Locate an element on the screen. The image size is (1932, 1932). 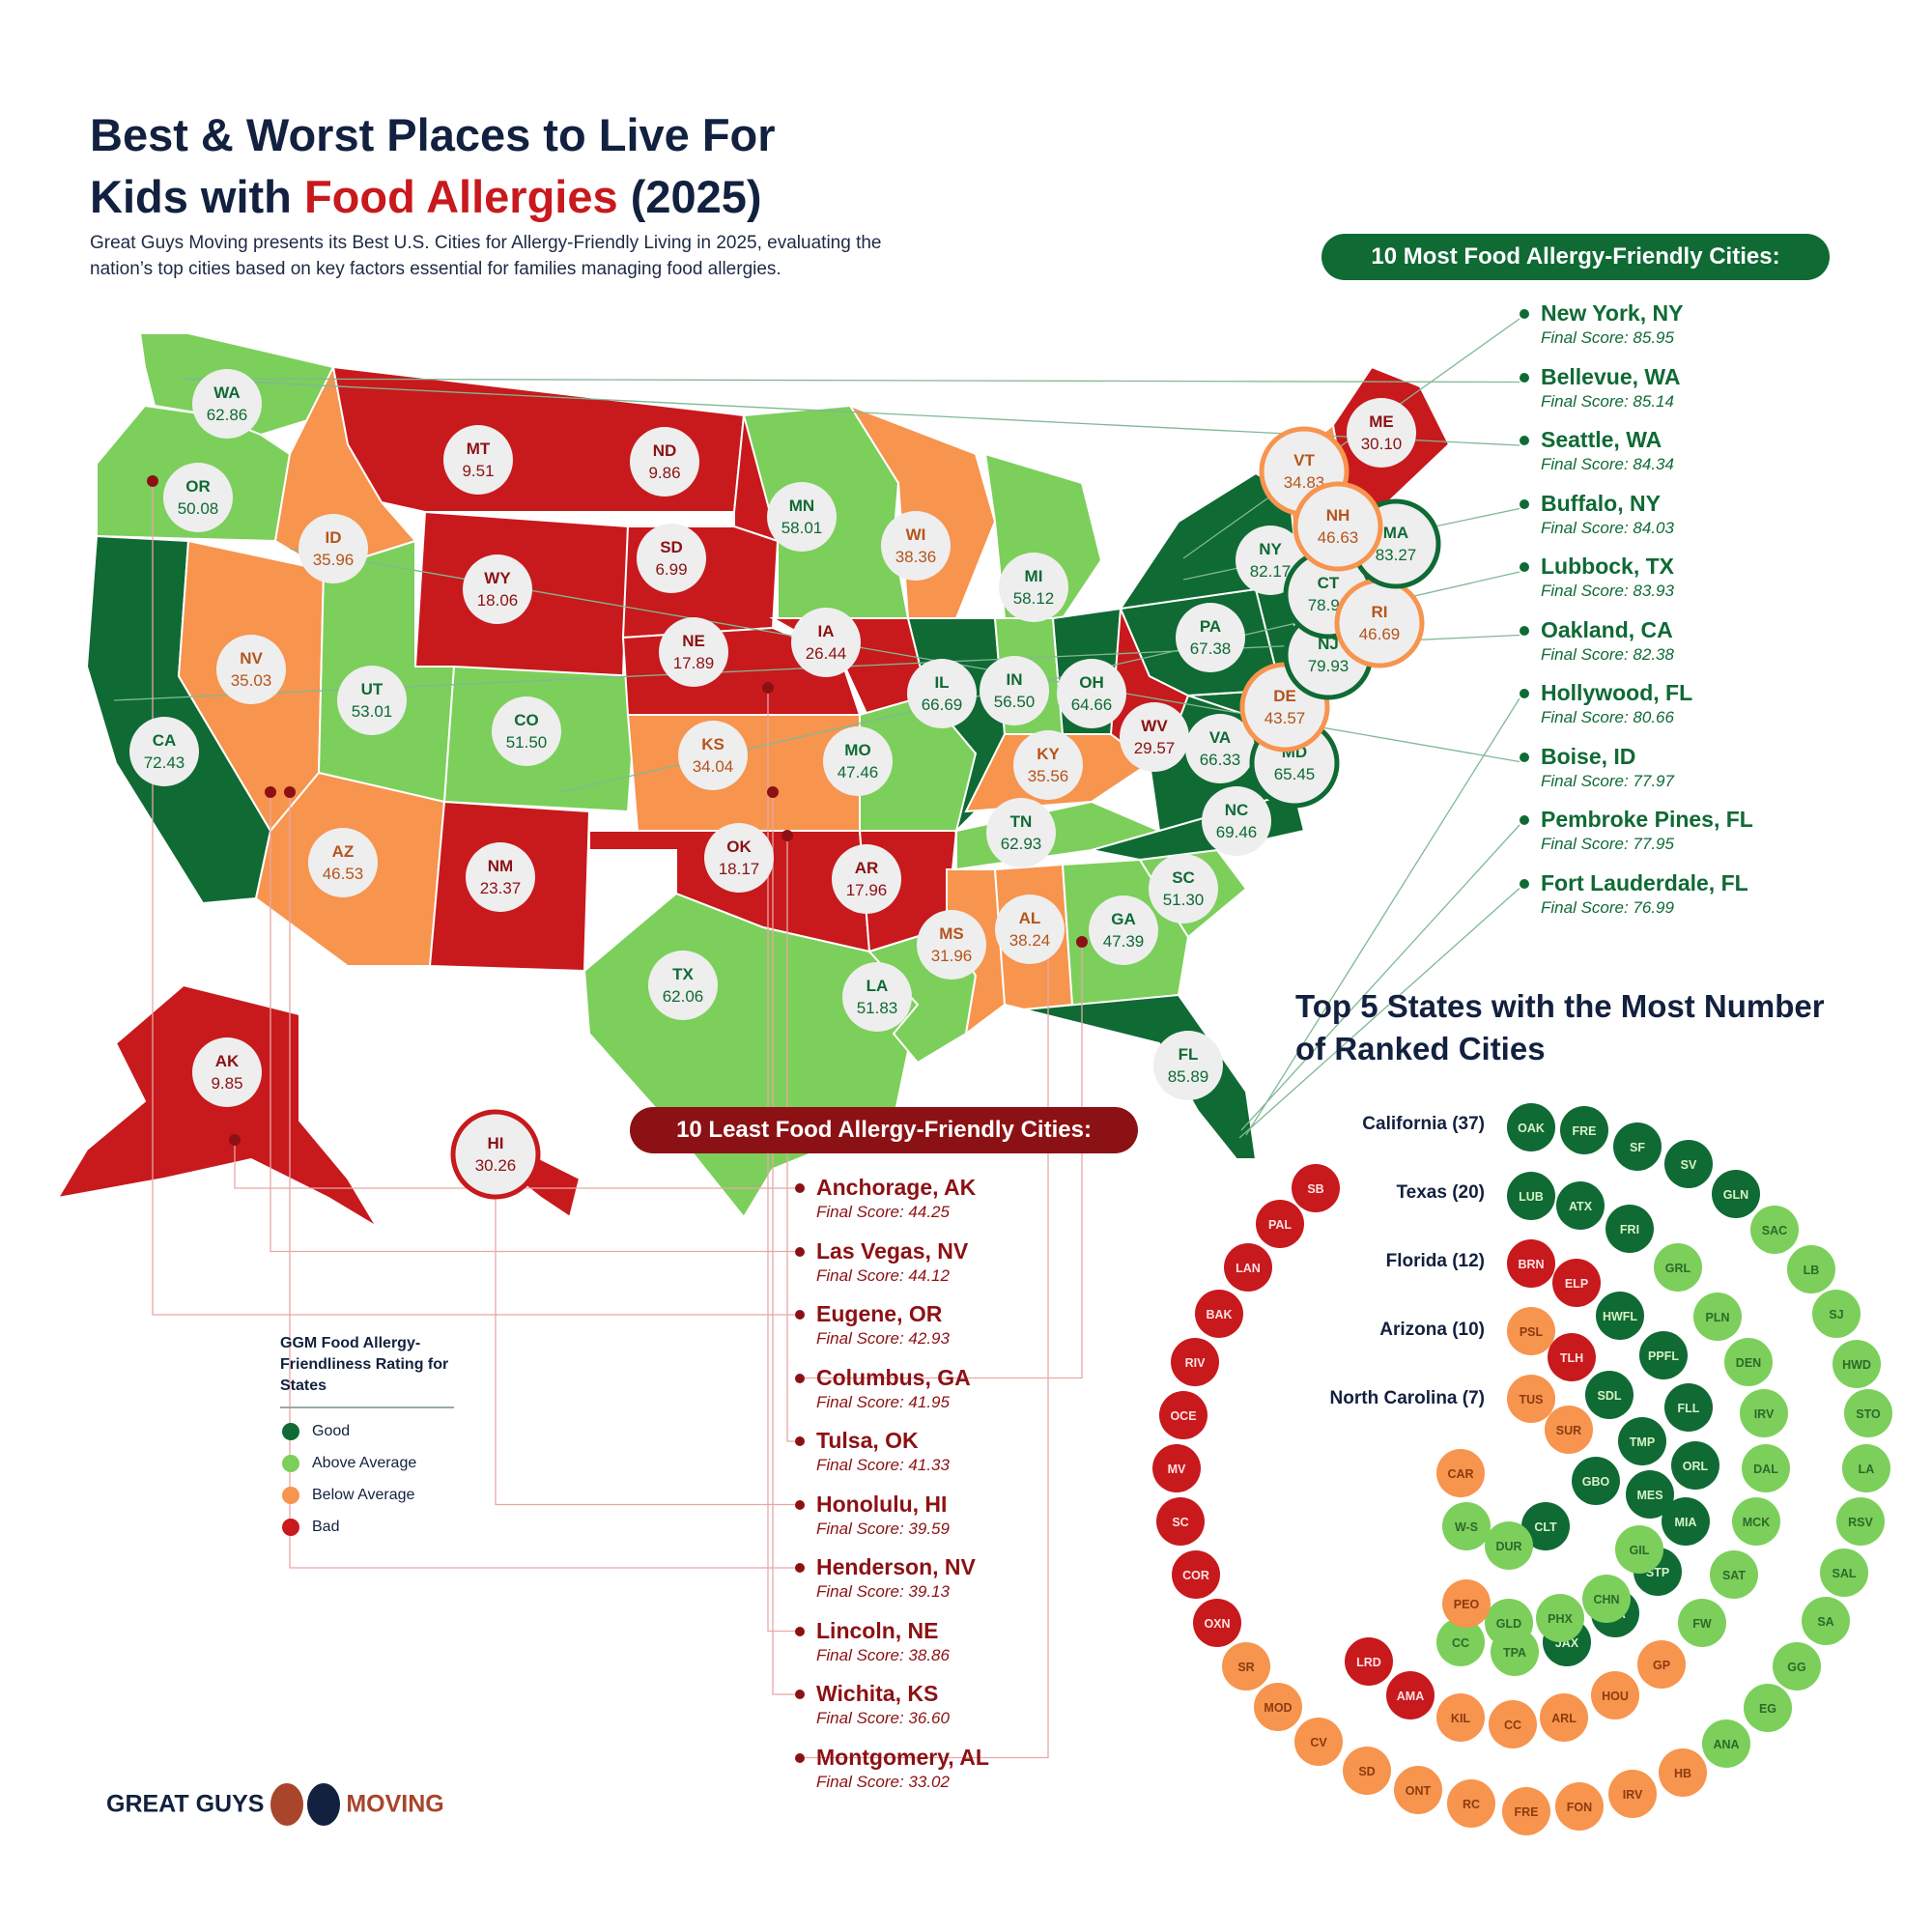
state-abbr: TX is located at coordinates (683, 974).